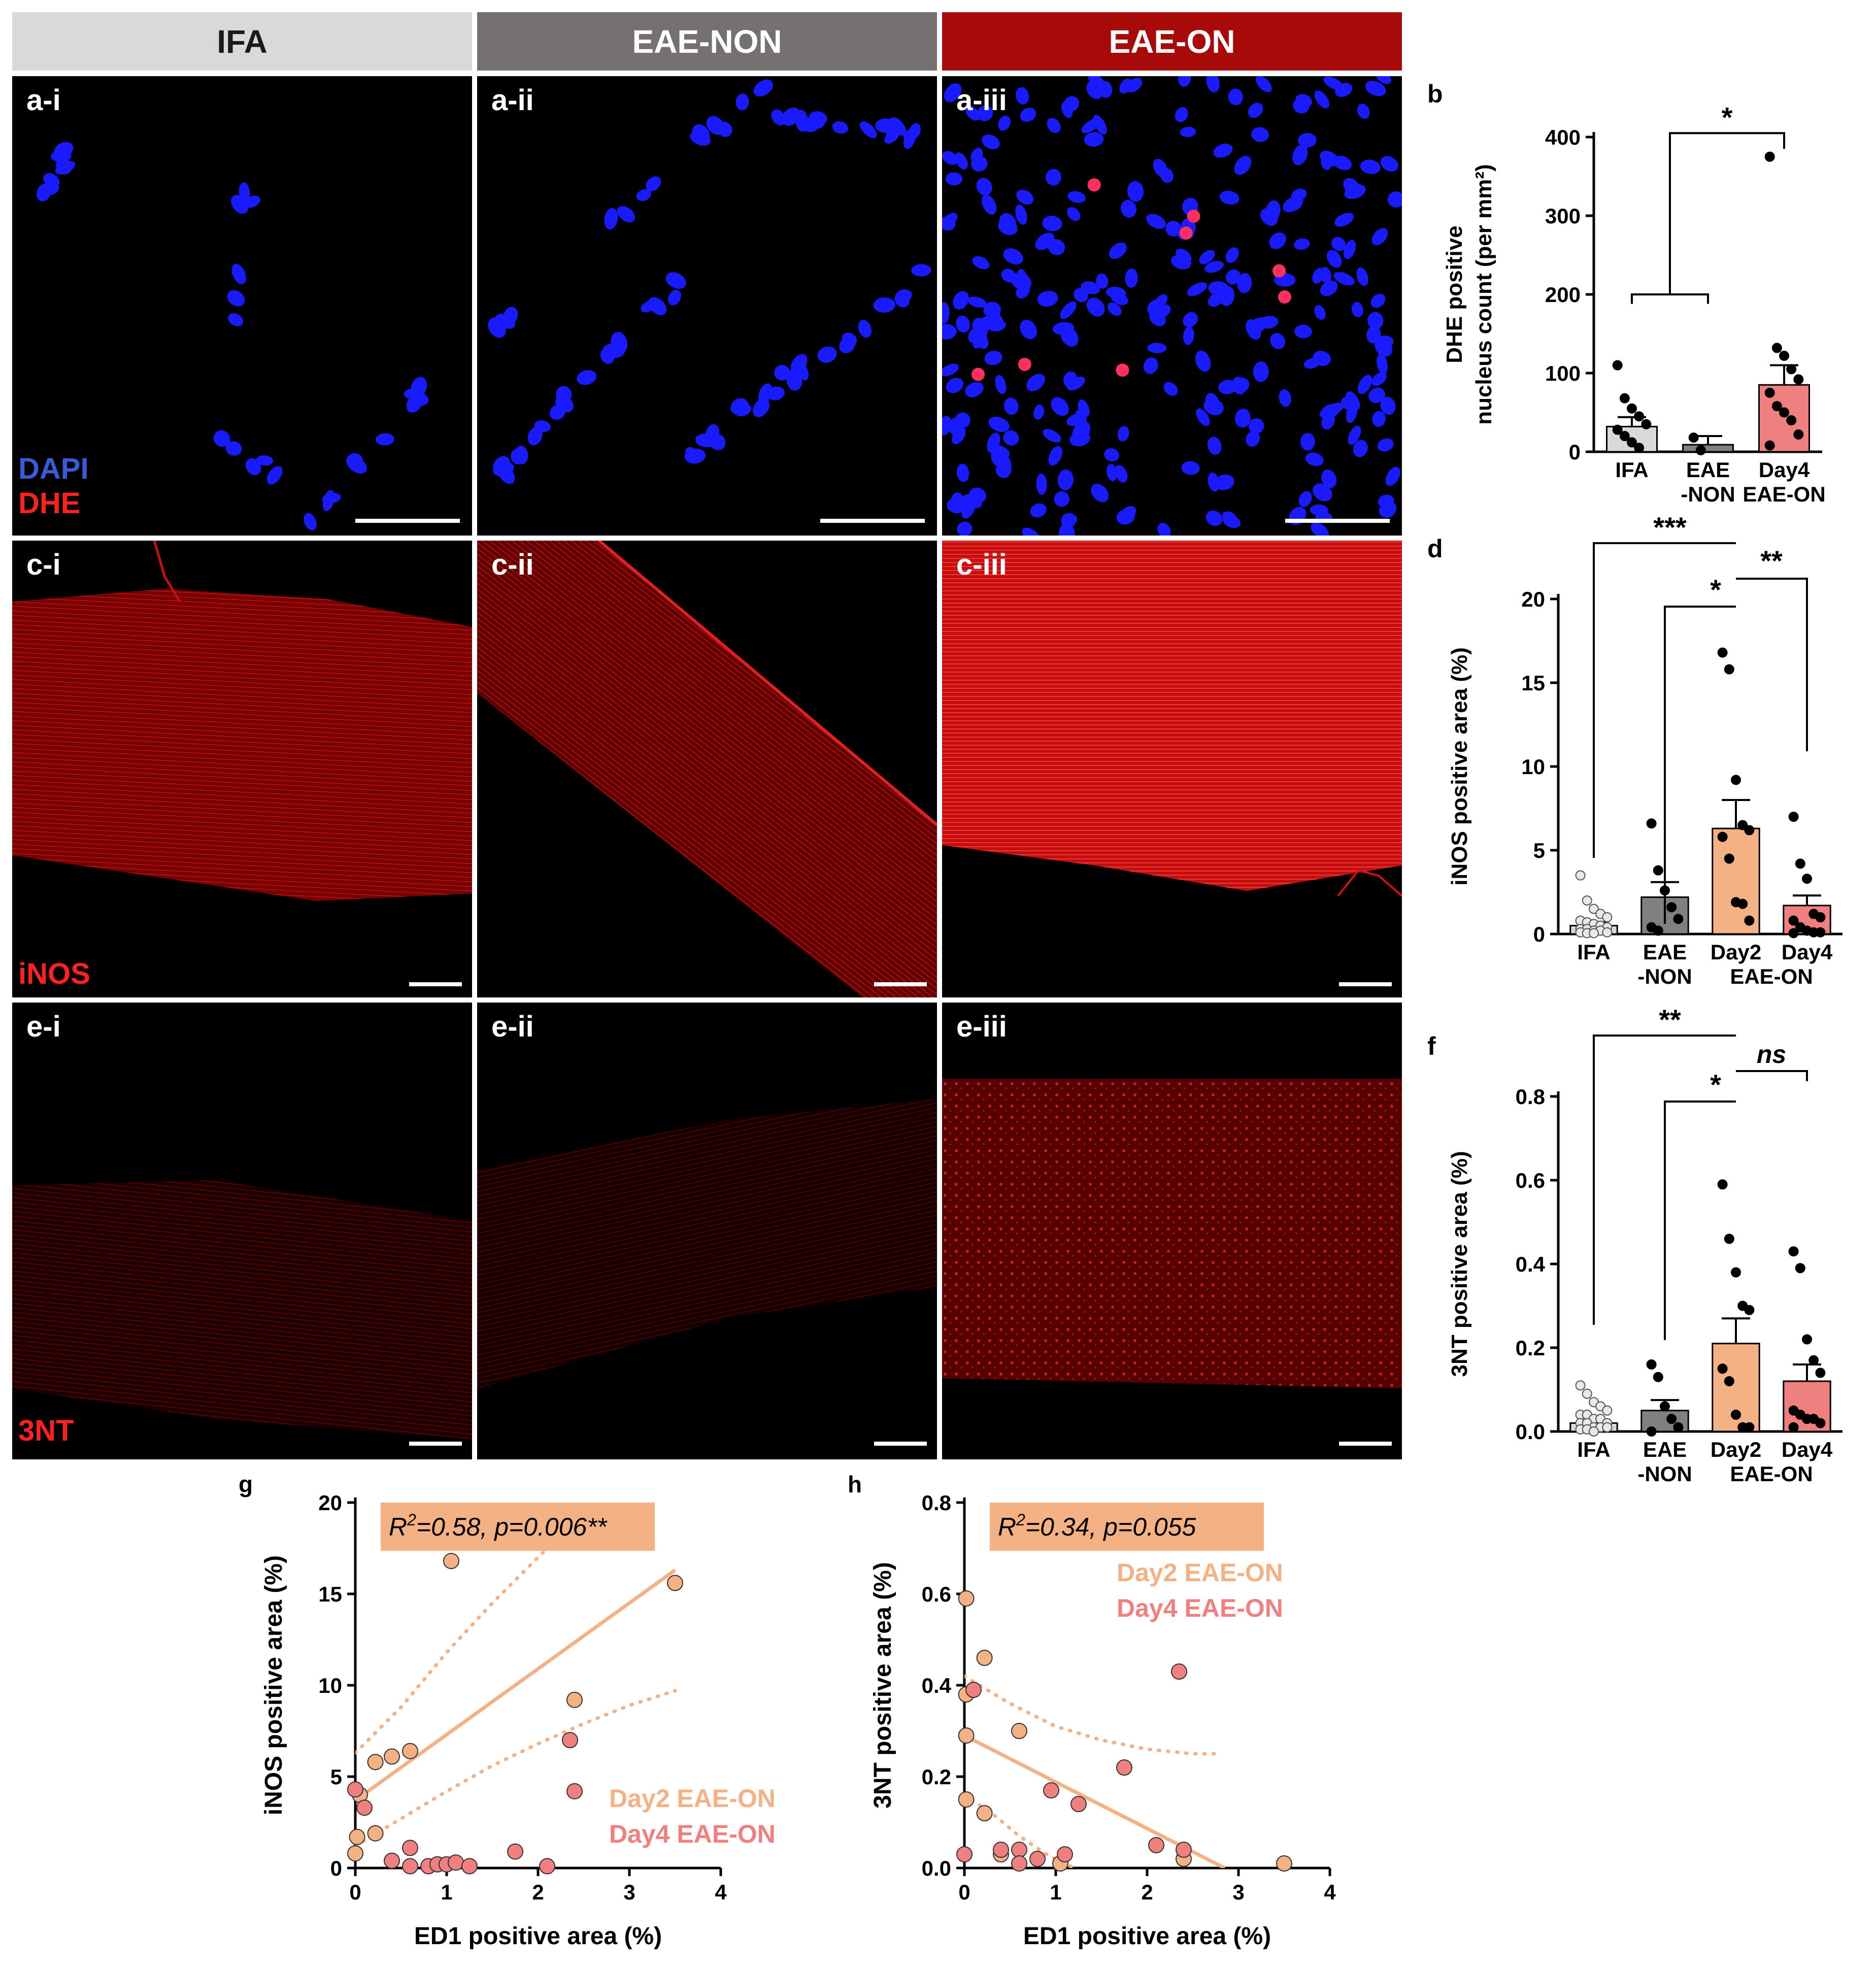 This screenshot has width=1876, height=1967. I want to click on significance-bracket, so click(1664, 700).